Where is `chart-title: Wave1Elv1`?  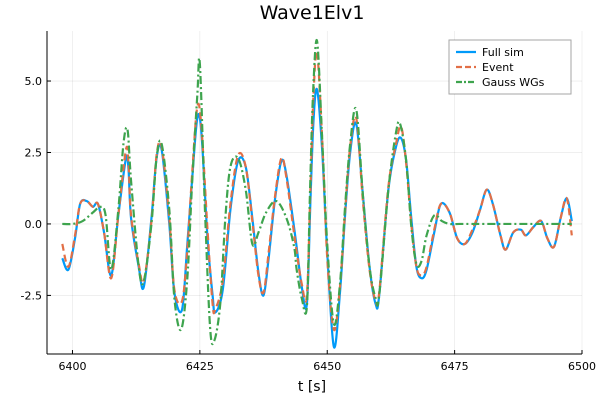 chart-title: Wave1Elv1 is located at coordinates (312, 13).